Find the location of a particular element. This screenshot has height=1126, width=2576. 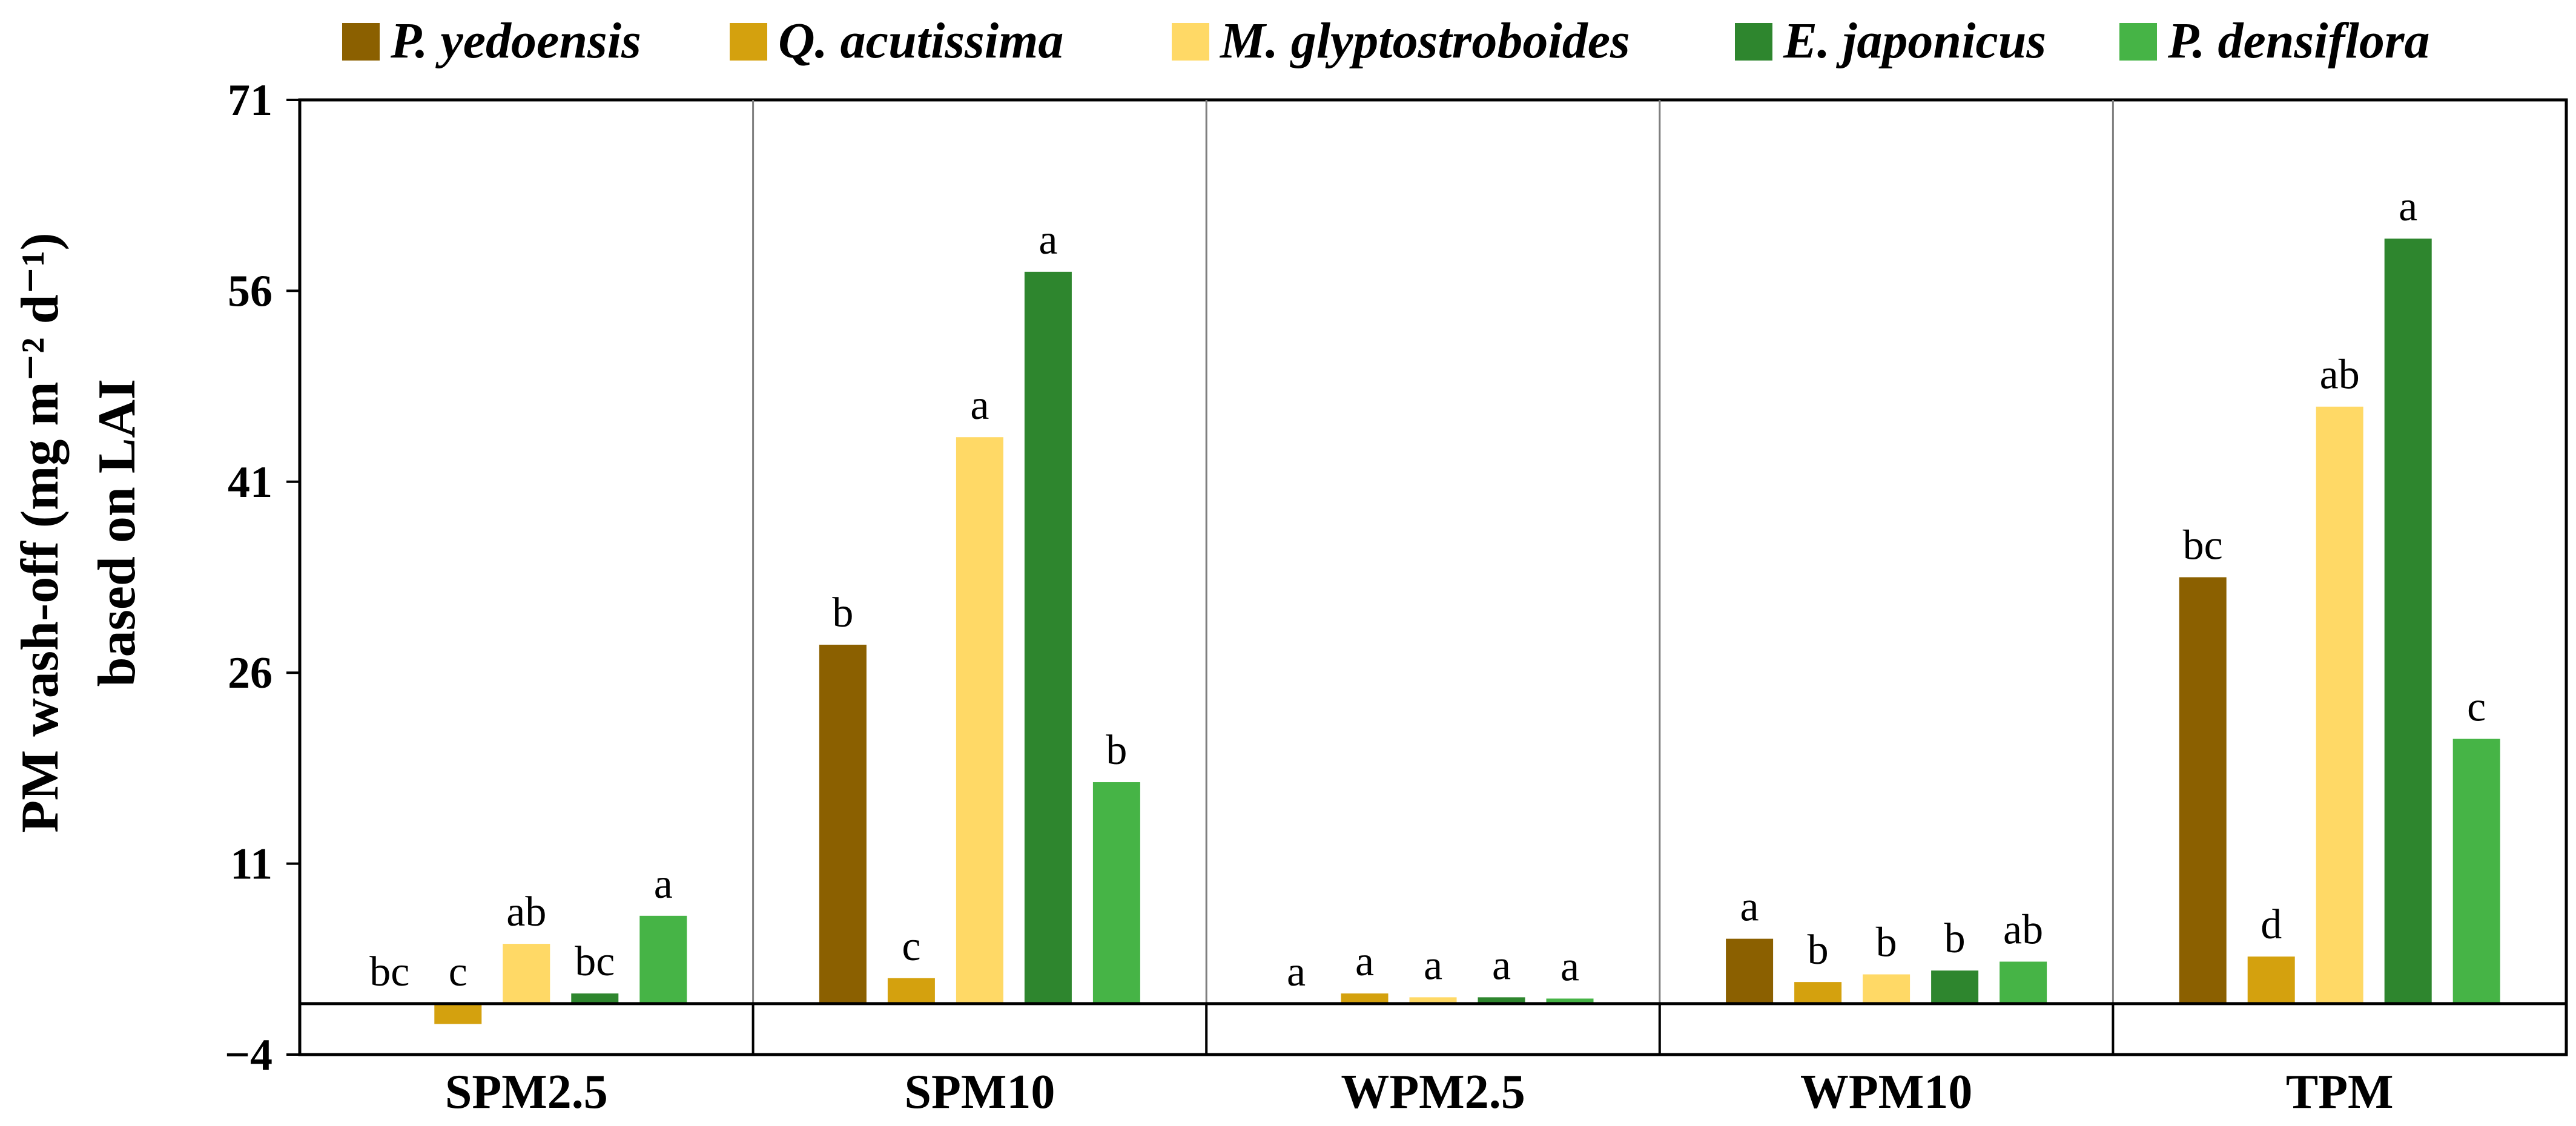

category-label-spm25: SPM2.5 is located at coordinates (526, 1092).